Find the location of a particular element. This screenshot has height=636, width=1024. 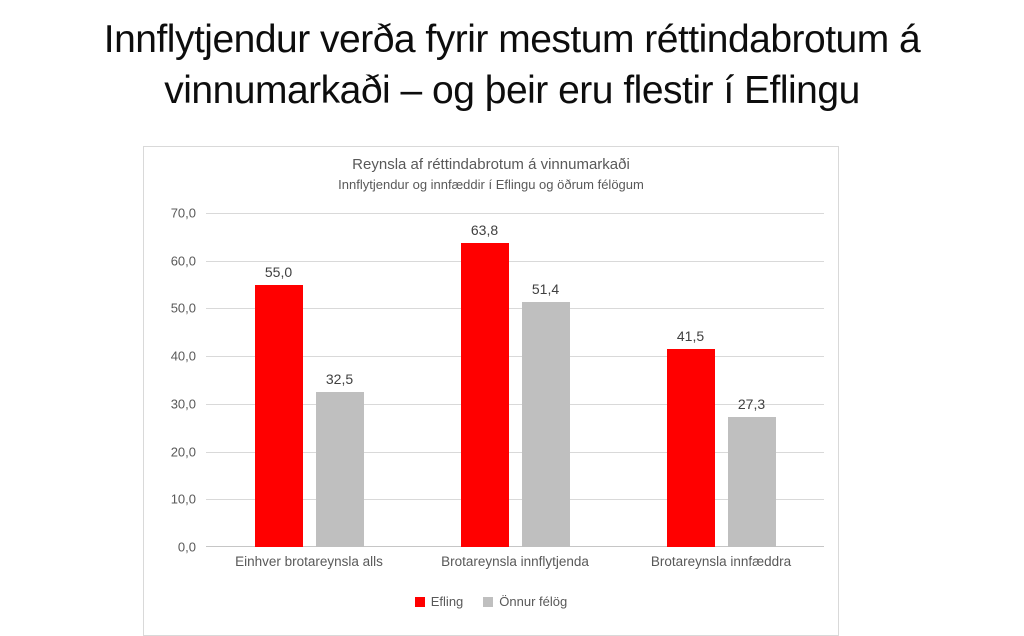

bar-value-label: 55,0 is located at coordinates (278, 271).